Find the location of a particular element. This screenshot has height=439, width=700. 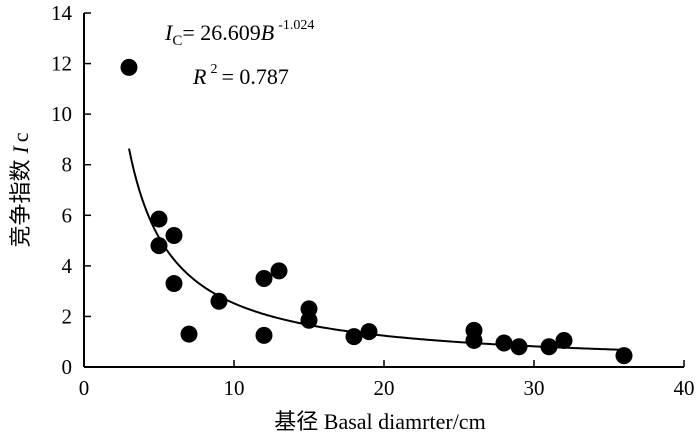

y-tick-label: 4 is located at coordinates (67, 266).